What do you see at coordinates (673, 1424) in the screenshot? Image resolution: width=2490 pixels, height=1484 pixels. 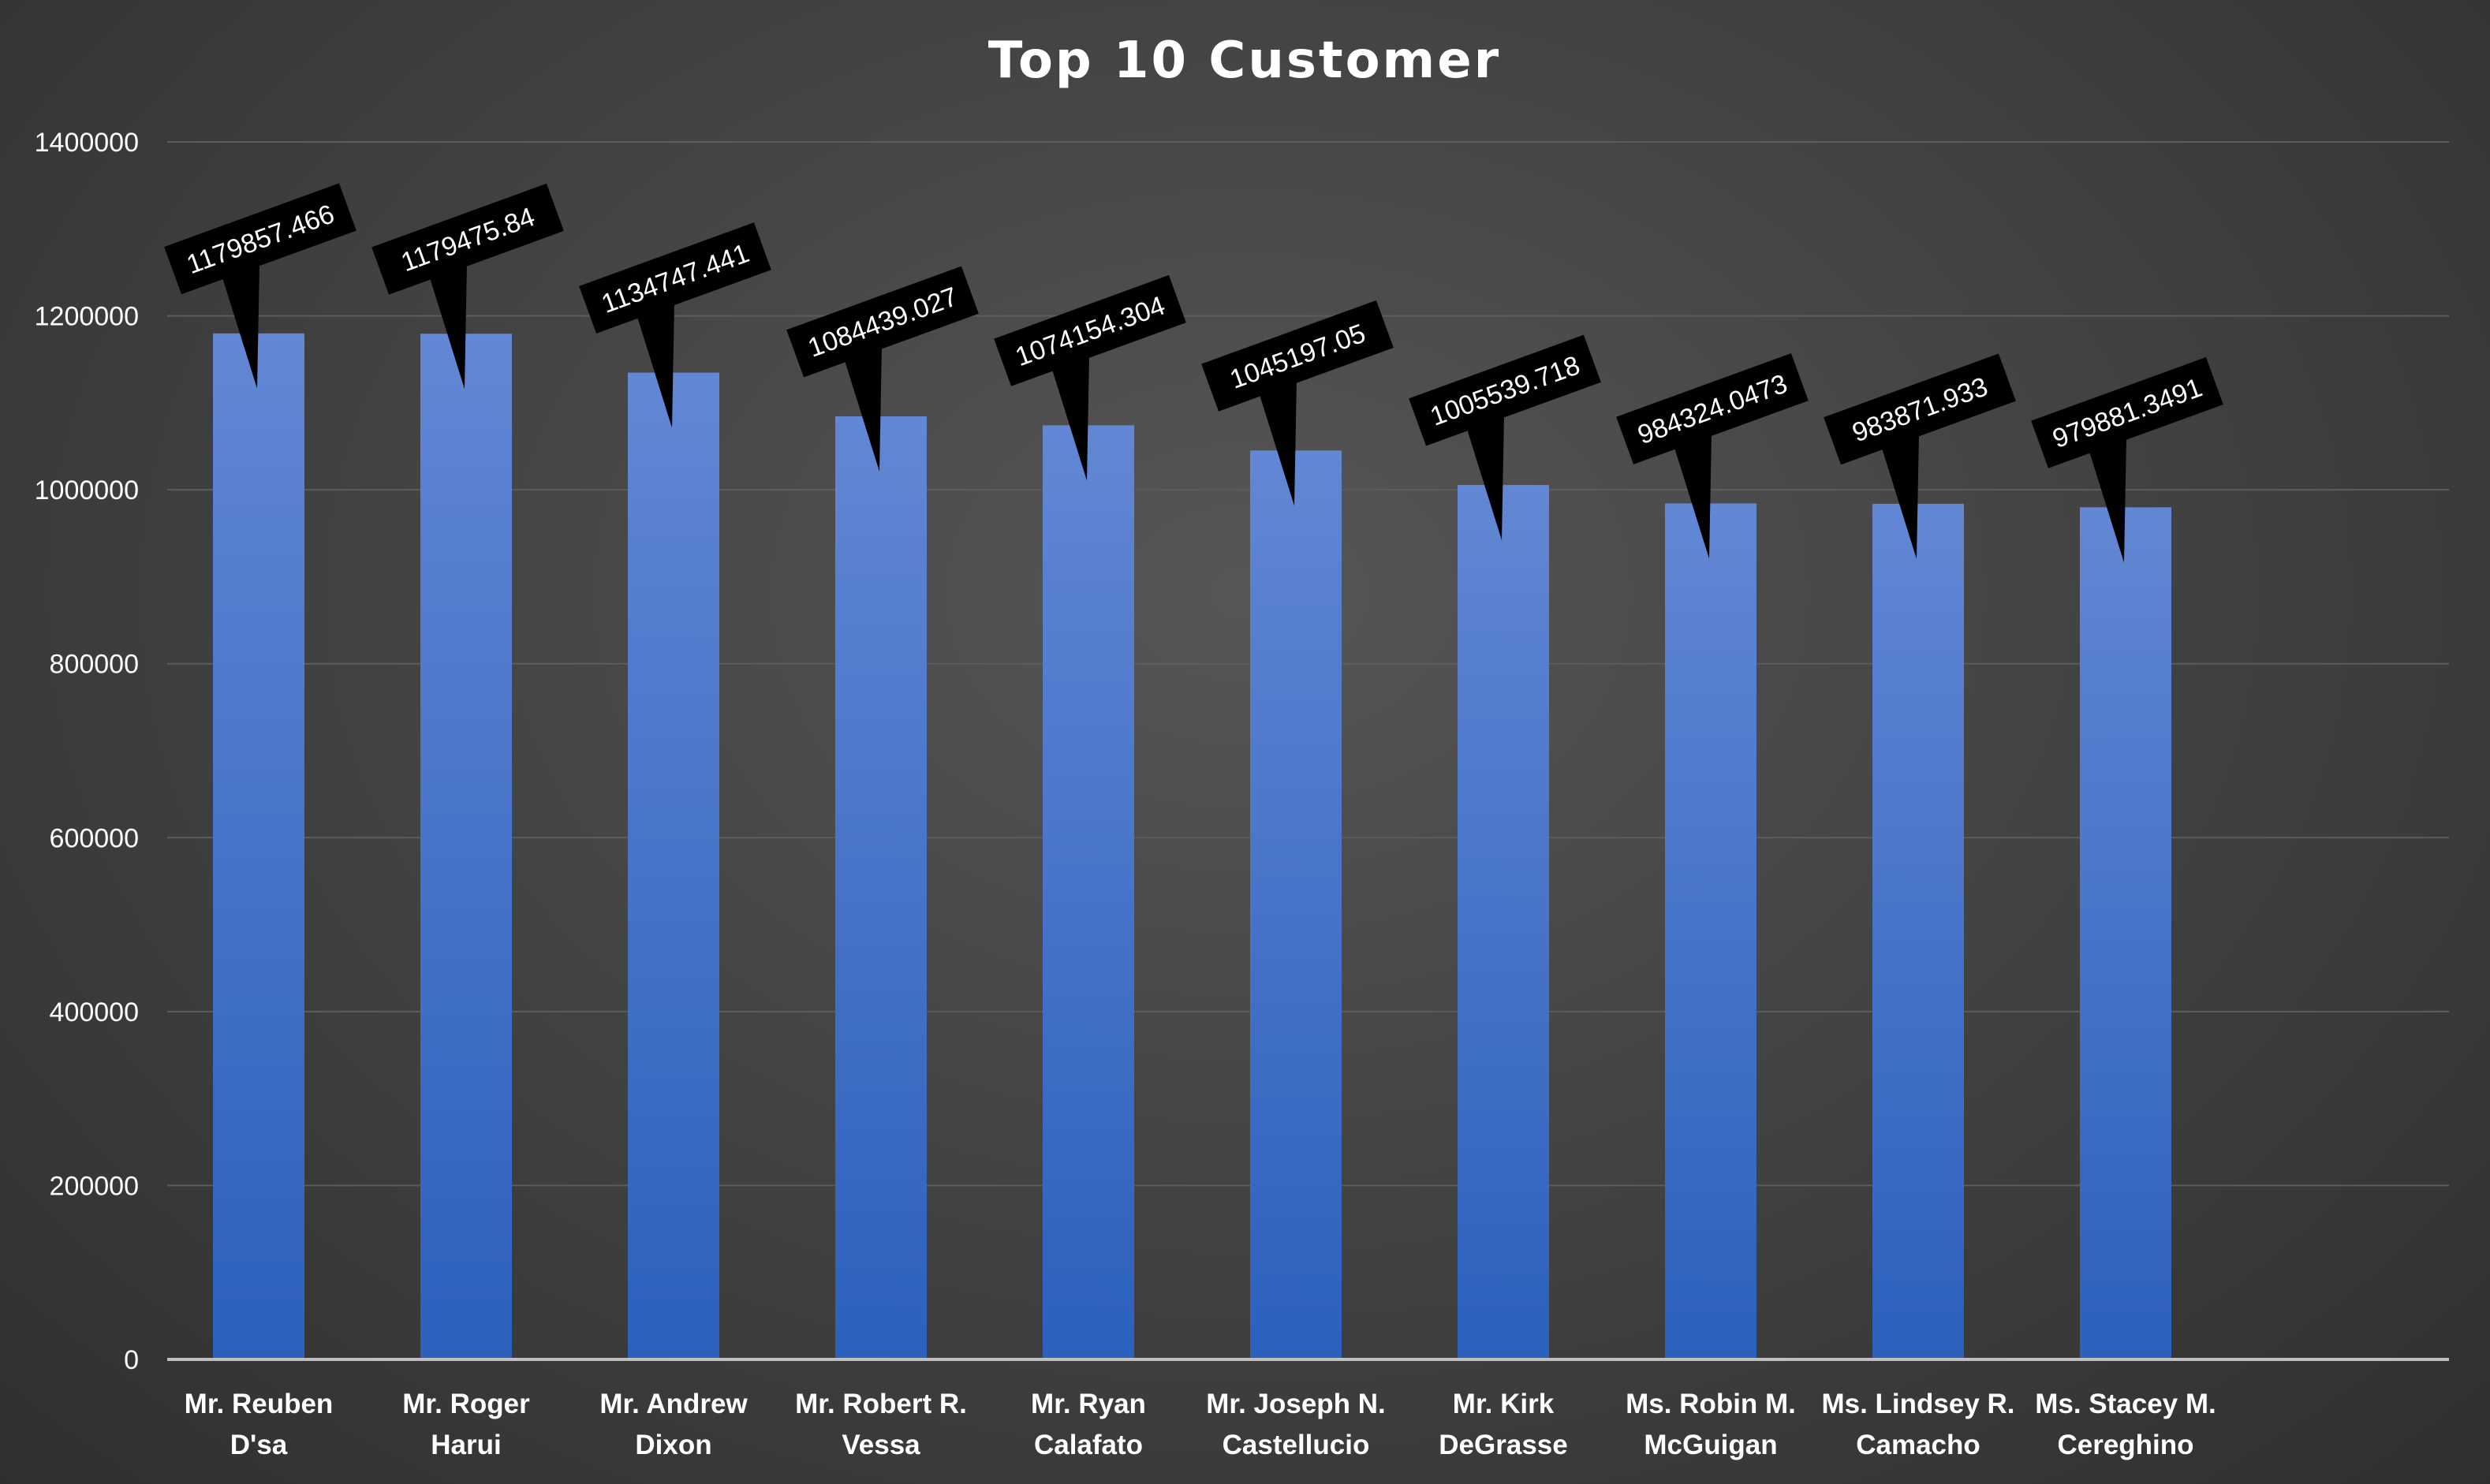 I see `x-tick-label: Mr. Andrew Dixon` at bounding box center [673, 1424].